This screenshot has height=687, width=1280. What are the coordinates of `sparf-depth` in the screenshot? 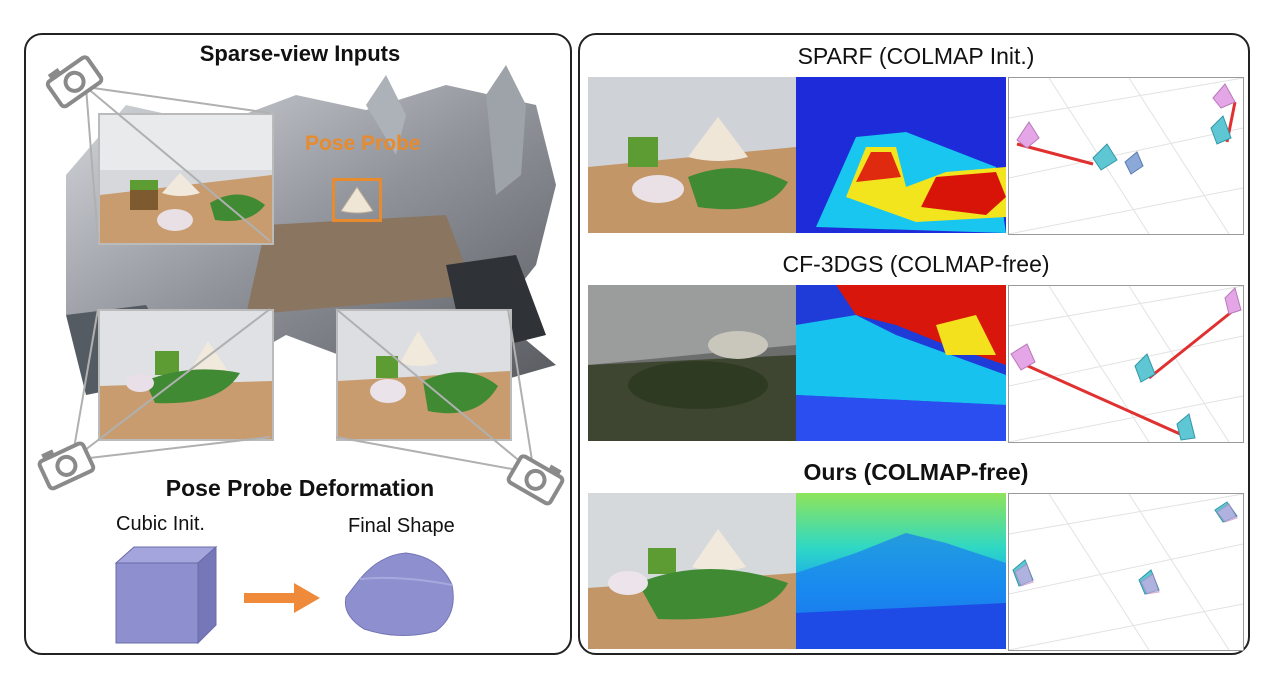 It's located at (901, 155).